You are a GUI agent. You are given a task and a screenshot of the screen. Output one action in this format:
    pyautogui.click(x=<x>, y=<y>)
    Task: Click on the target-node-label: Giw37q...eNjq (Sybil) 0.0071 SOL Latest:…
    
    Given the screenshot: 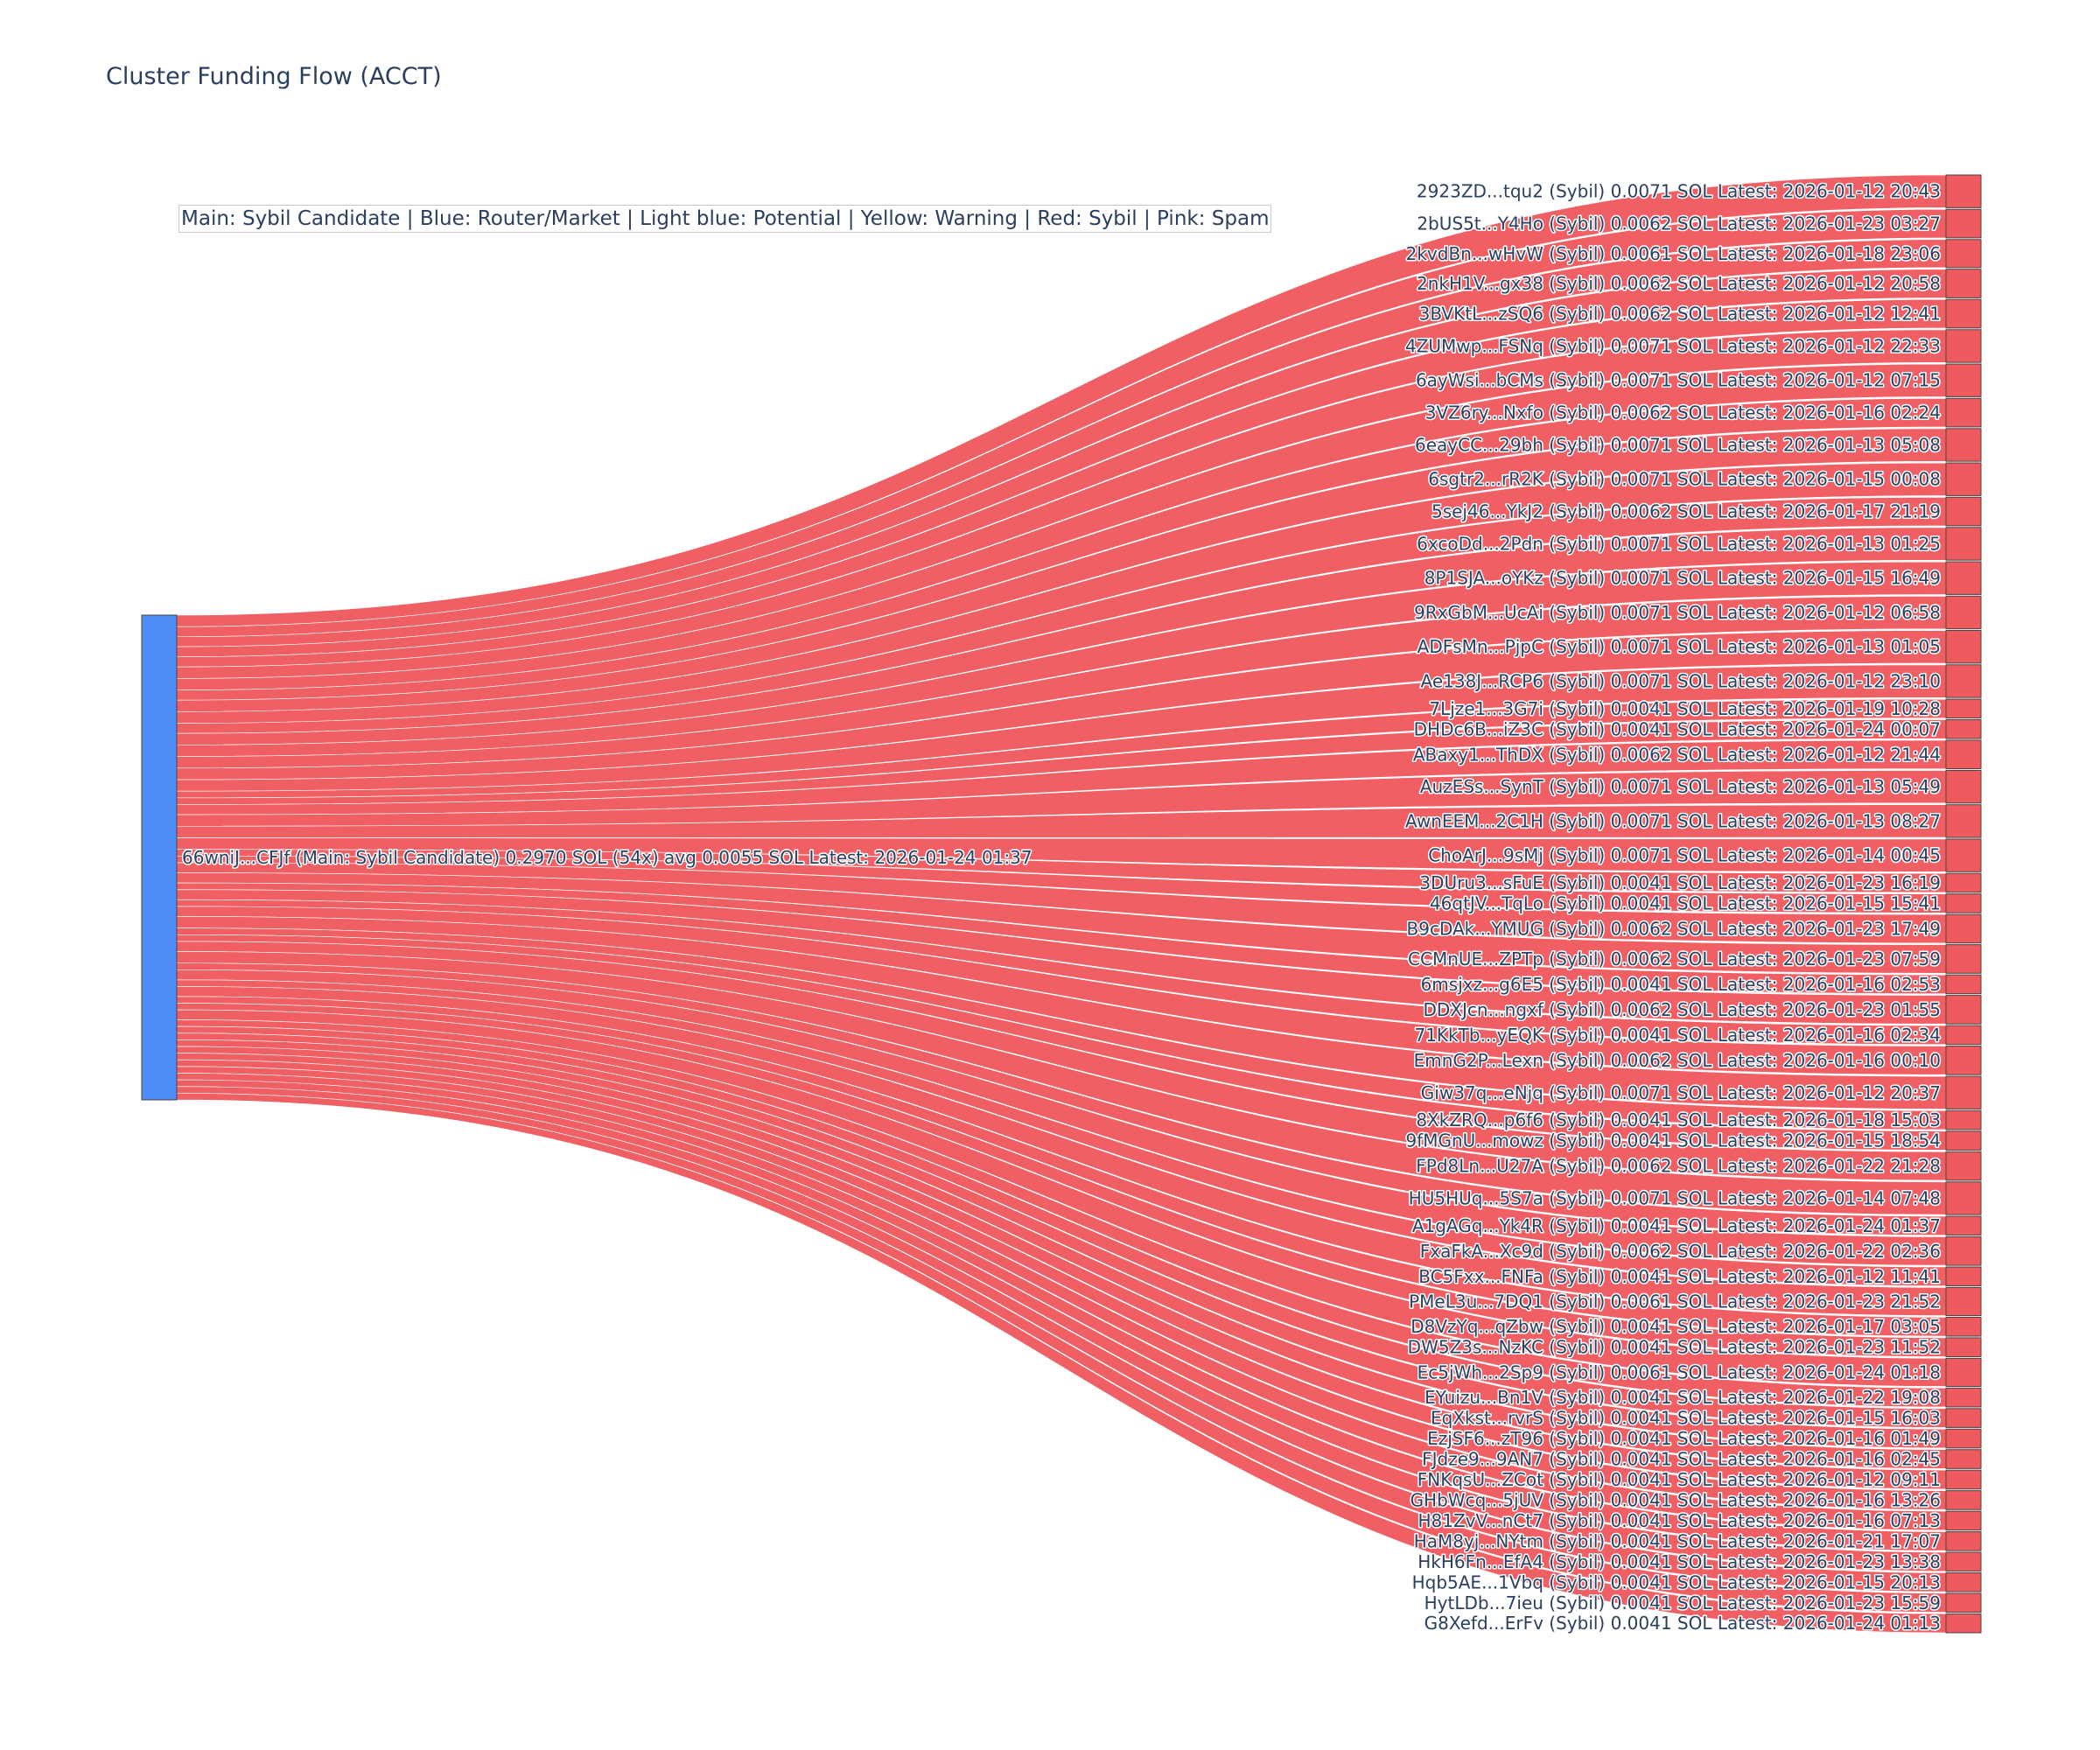 What is the action you would take?
    pyautogui.click(x=1681, y=1092)
    